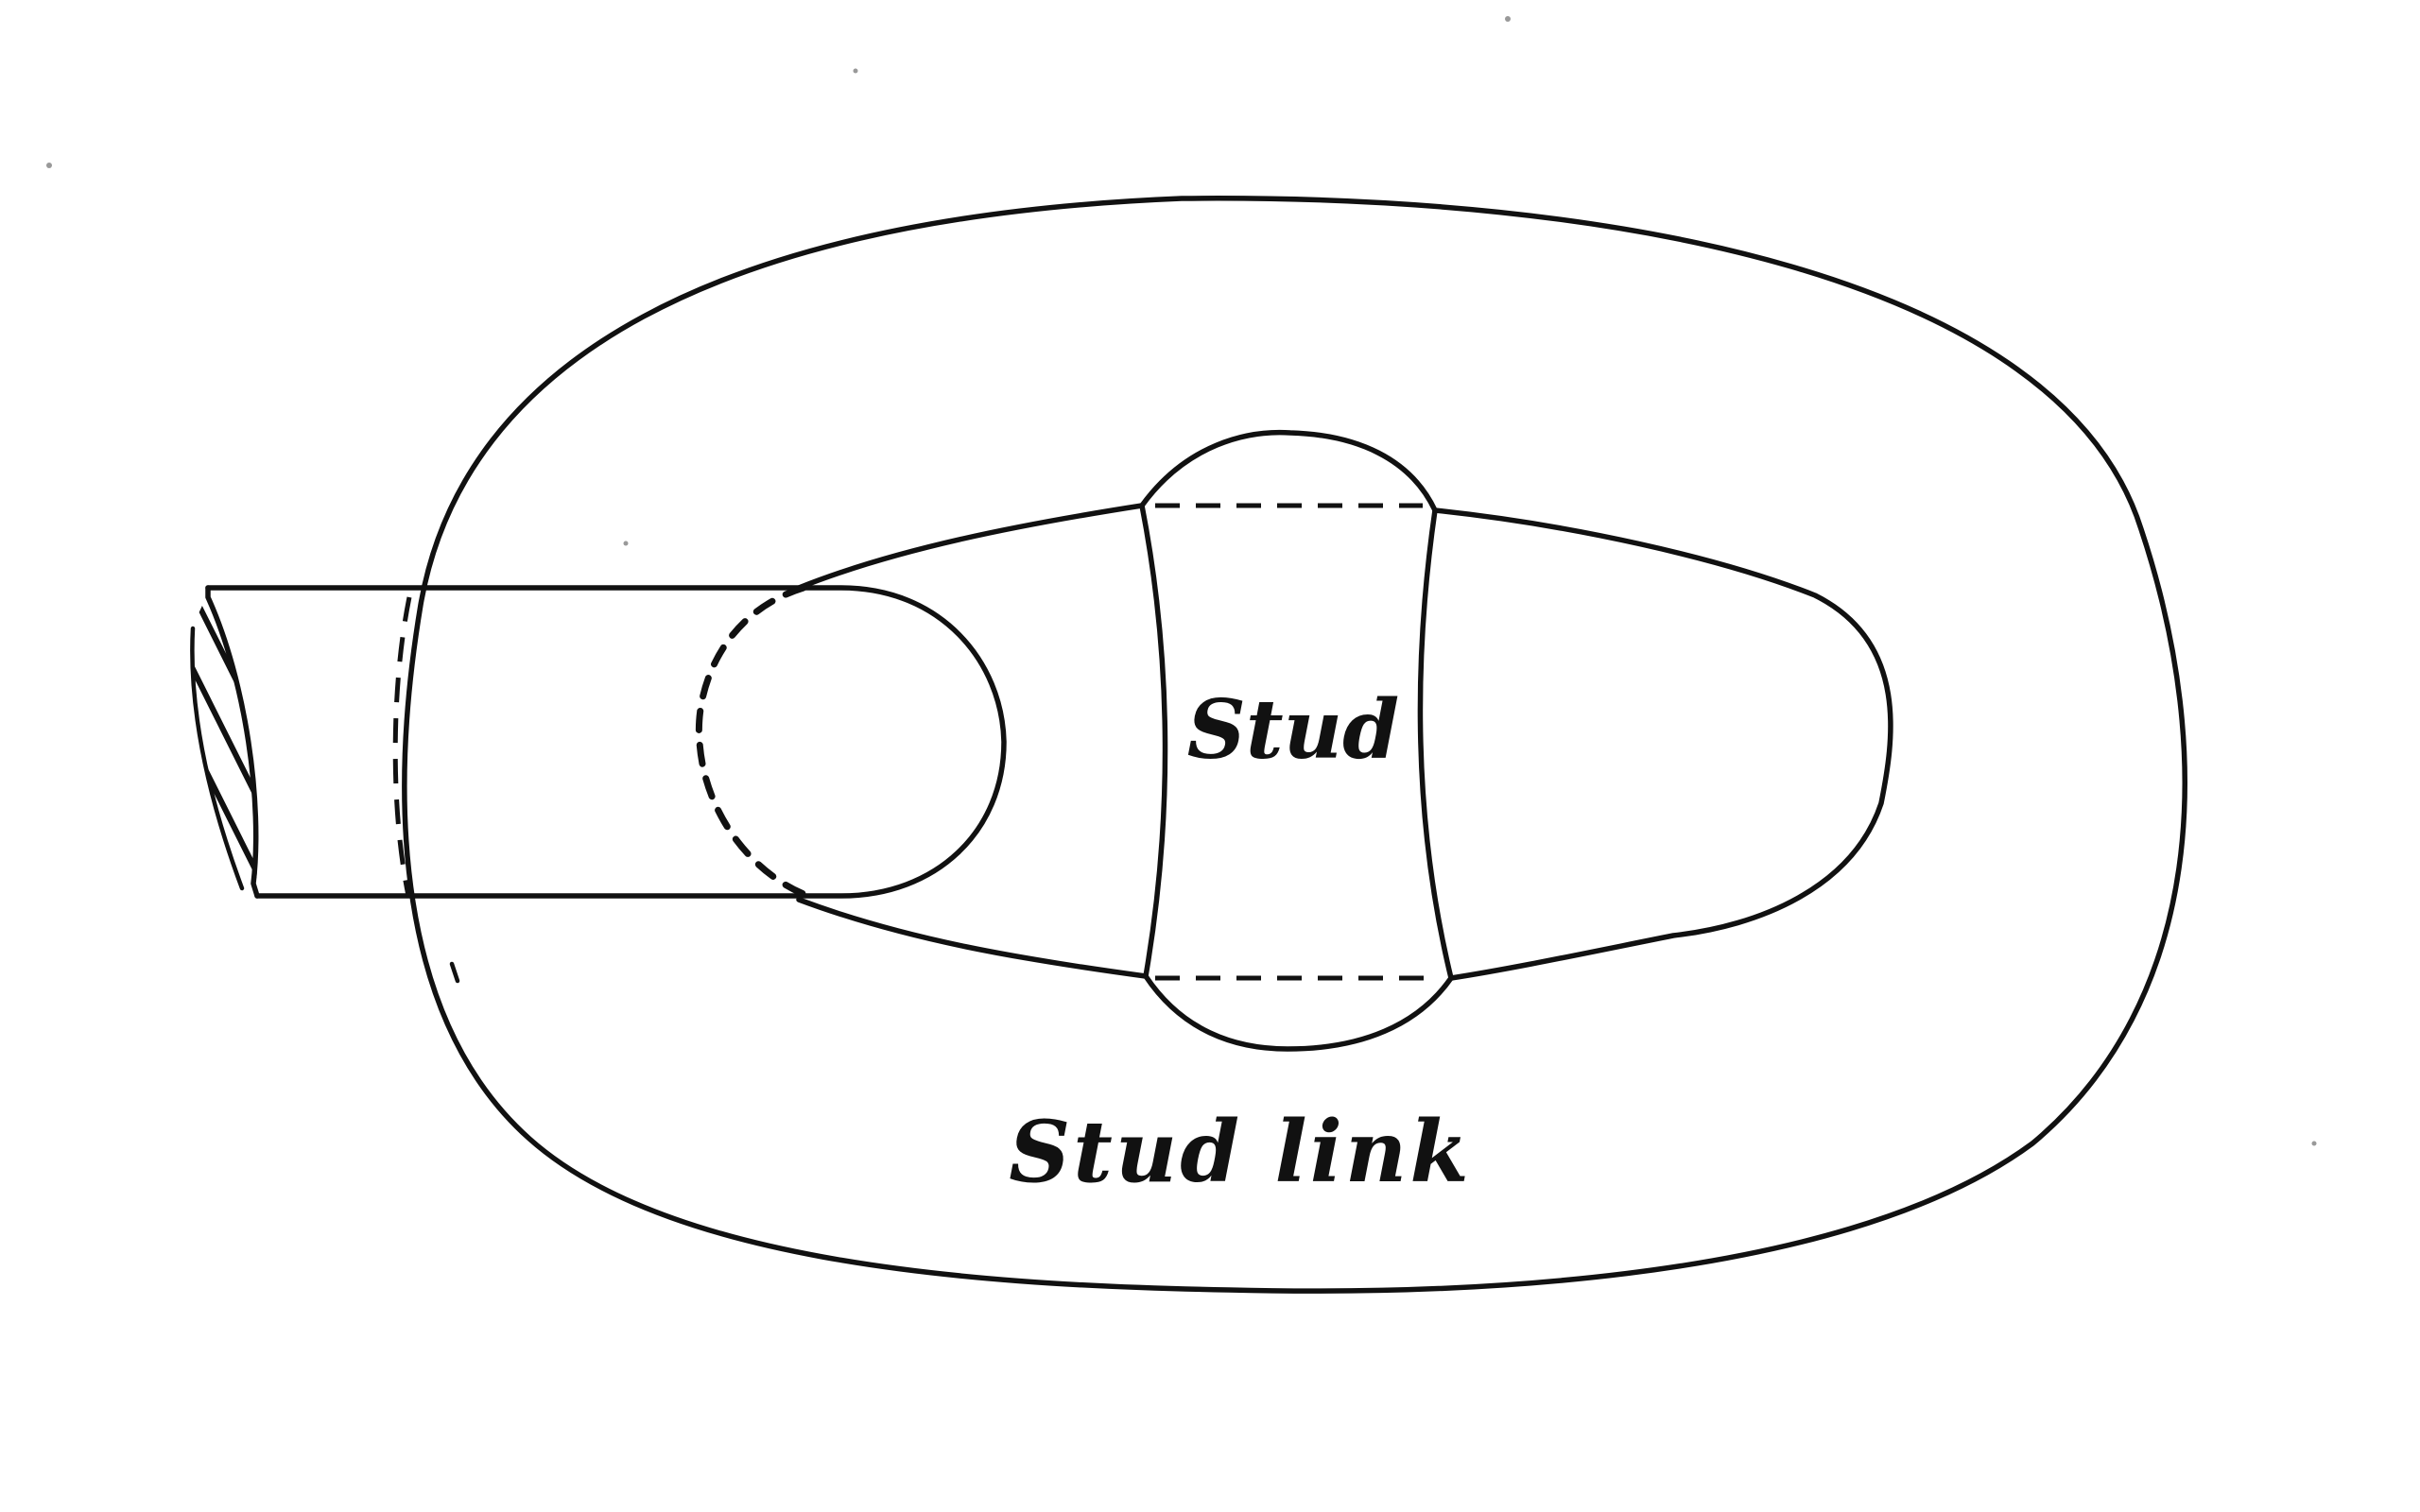  Describe the element at coordinates (1435, 744) in the screenshot. I see `stud-right-wall` at that location.